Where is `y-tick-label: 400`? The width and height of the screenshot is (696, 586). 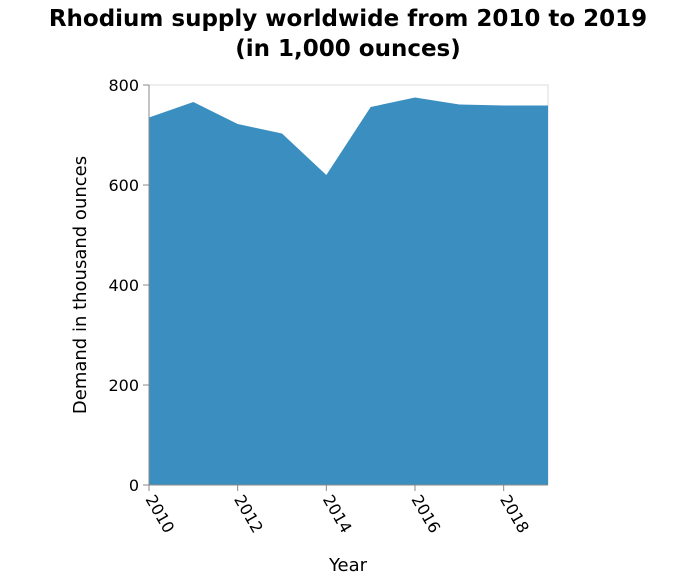
y-tick-label: 400 is located at coordinates (123, 285).